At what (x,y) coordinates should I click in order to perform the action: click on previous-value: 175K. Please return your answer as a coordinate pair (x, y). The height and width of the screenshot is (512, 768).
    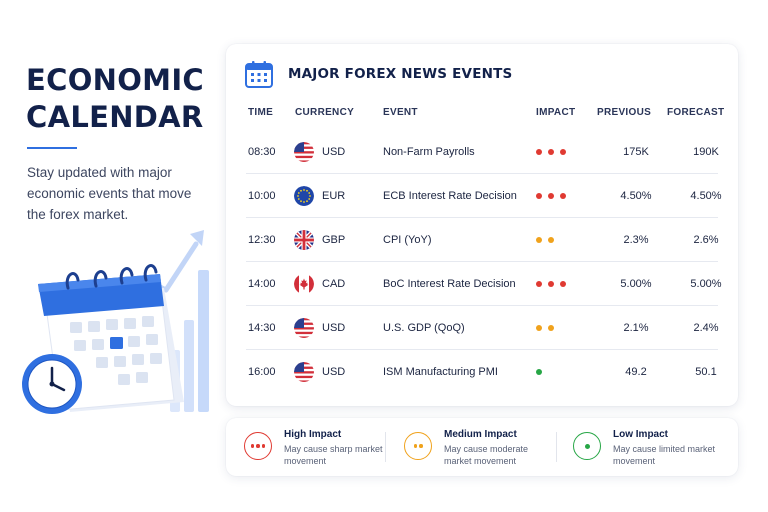
    Looking at the image, I should click on (636, 152).